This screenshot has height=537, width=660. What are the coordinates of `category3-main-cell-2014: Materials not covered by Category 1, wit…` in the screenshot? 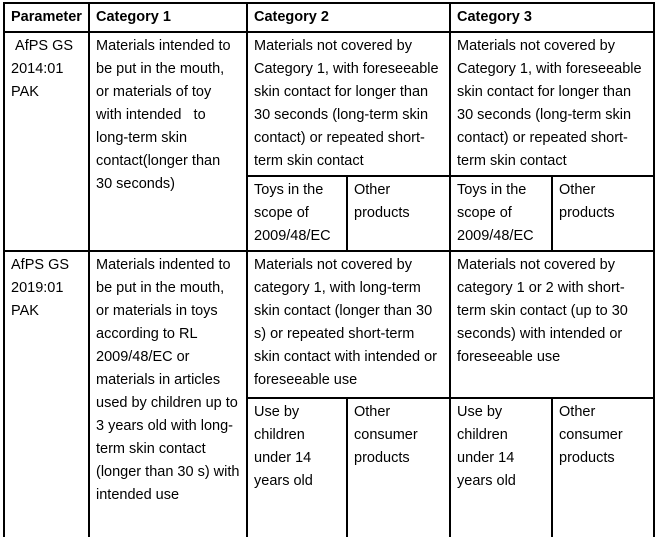 It's located at (552, 104).